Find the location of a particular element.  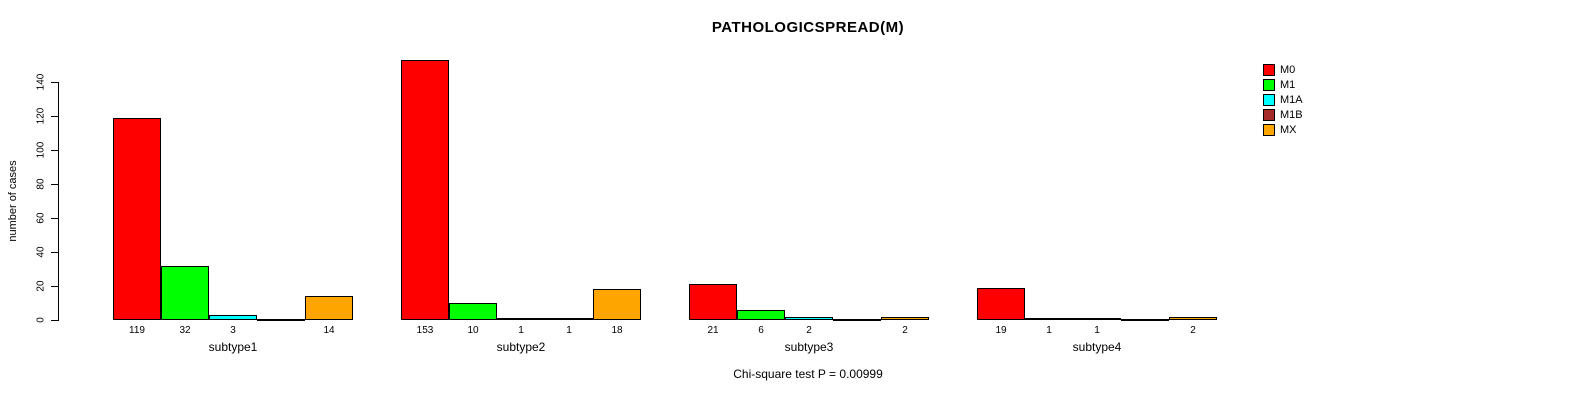

bar-MX-subtype2 is located at coordinates (617, 304).